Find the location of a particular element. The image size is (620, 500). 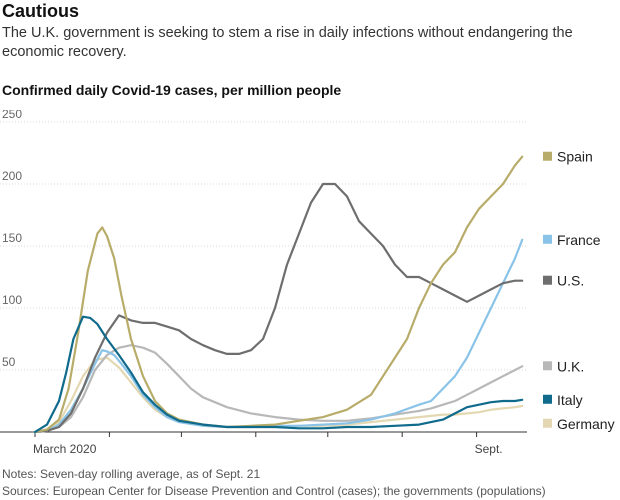

legend-label-italy: Italy is located at coordinates (570, 400).